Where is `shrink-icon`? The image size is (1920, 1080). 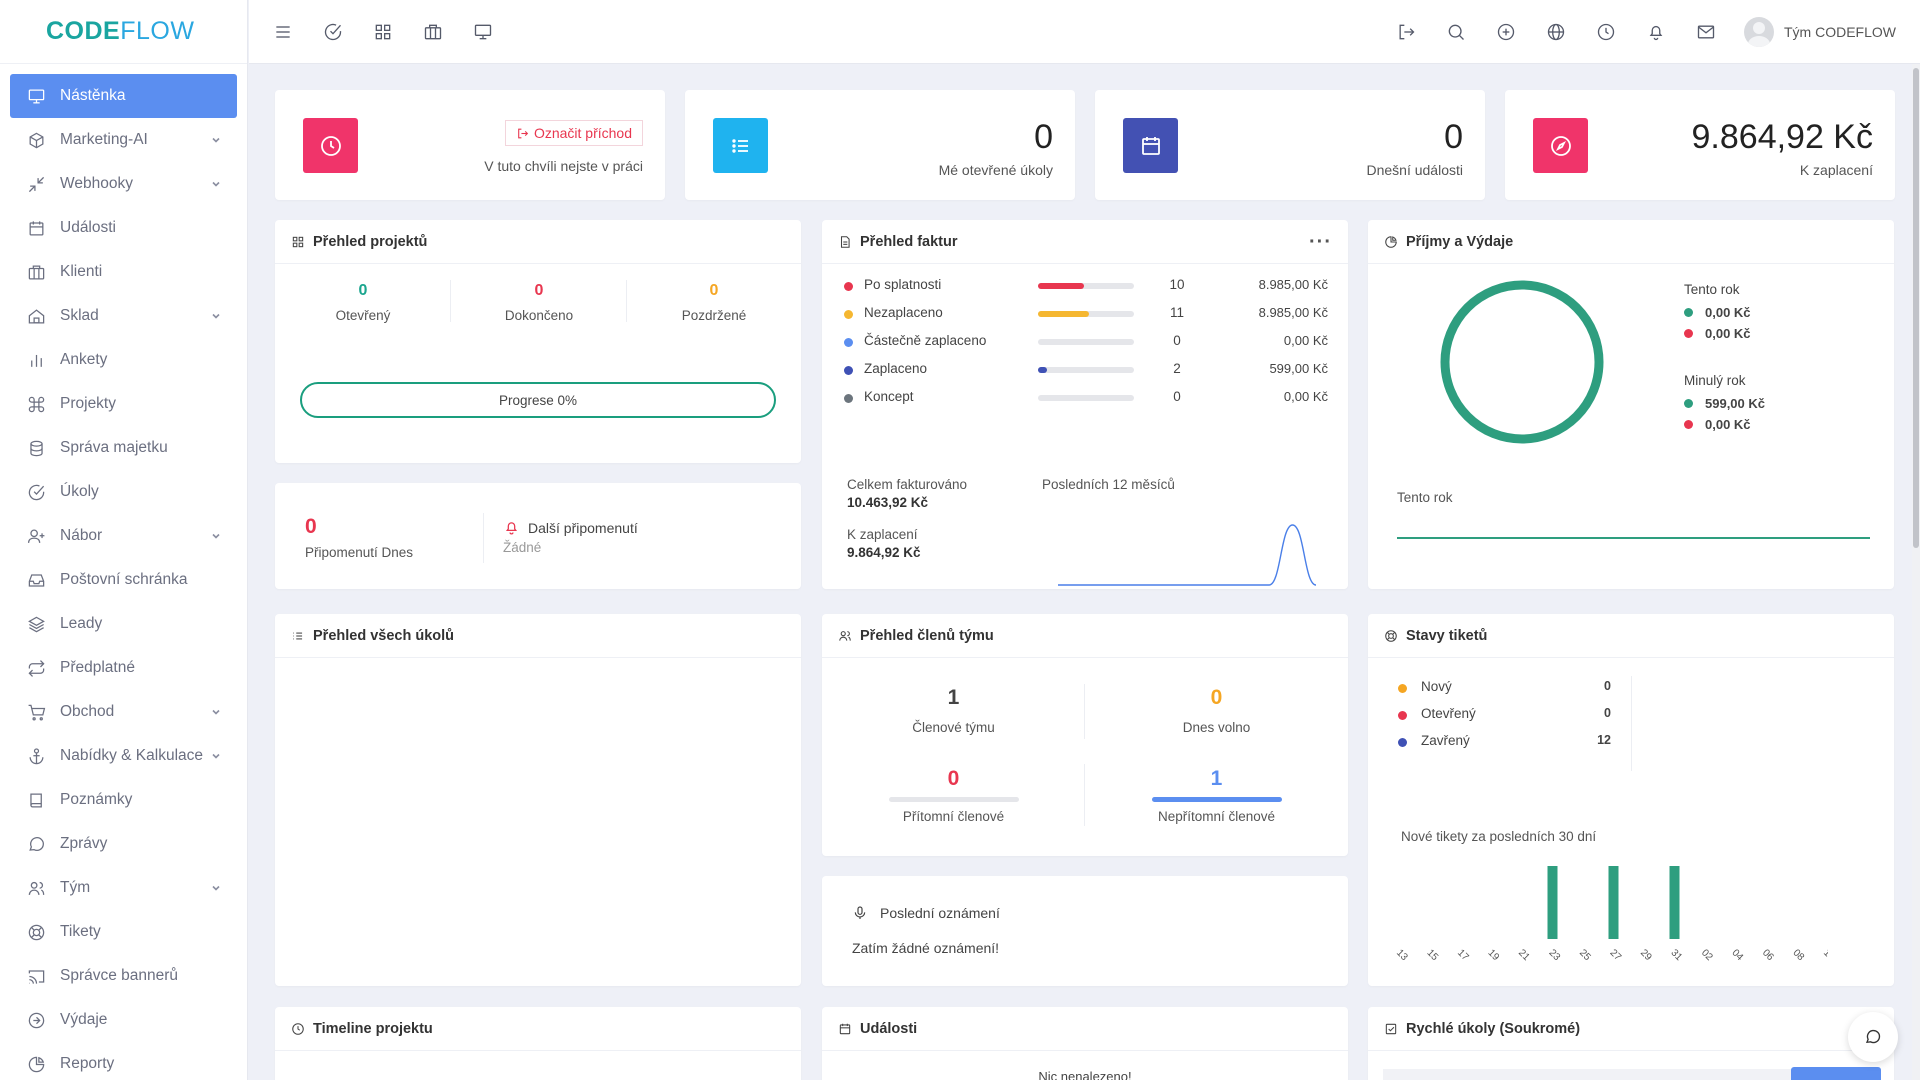 shrink-icon is located at coordinates (36, 184).